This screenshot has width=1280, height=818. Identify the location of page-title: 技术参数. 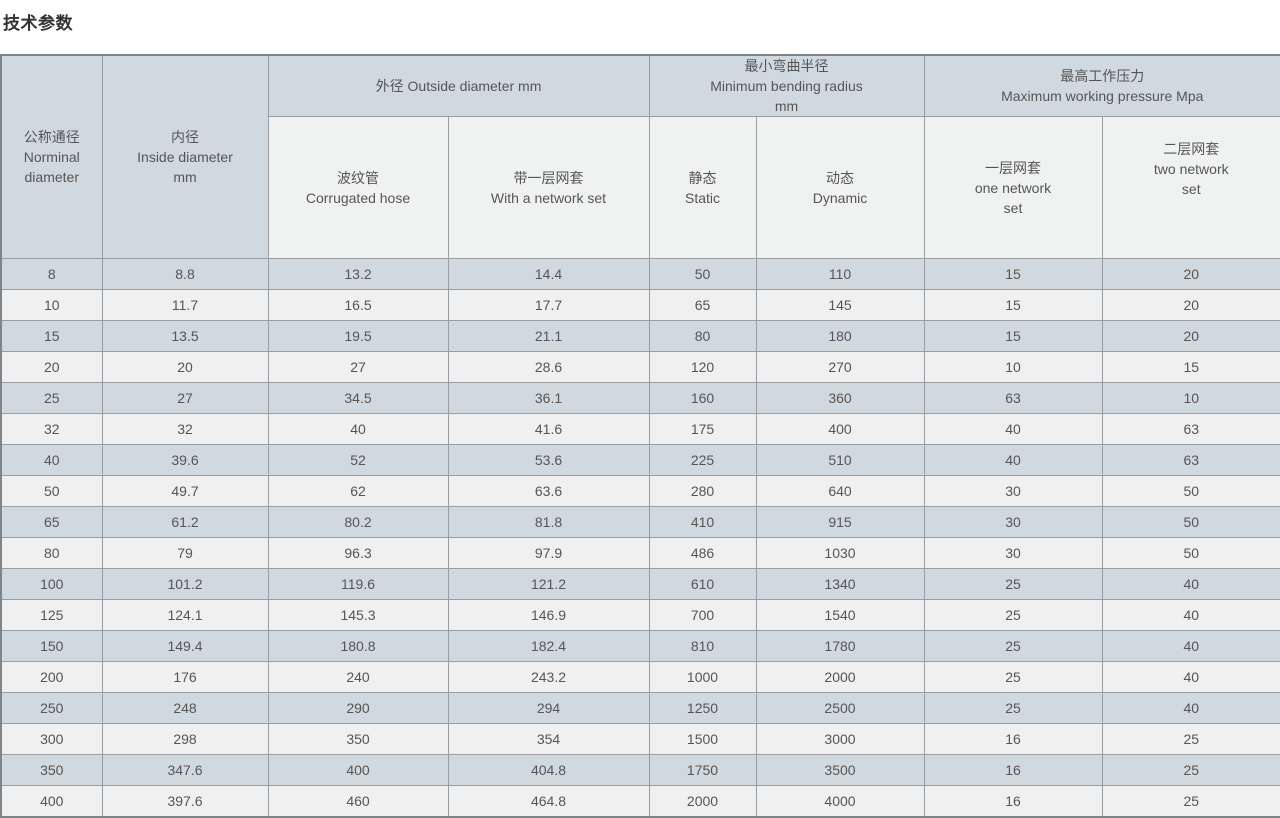
(38, 23).